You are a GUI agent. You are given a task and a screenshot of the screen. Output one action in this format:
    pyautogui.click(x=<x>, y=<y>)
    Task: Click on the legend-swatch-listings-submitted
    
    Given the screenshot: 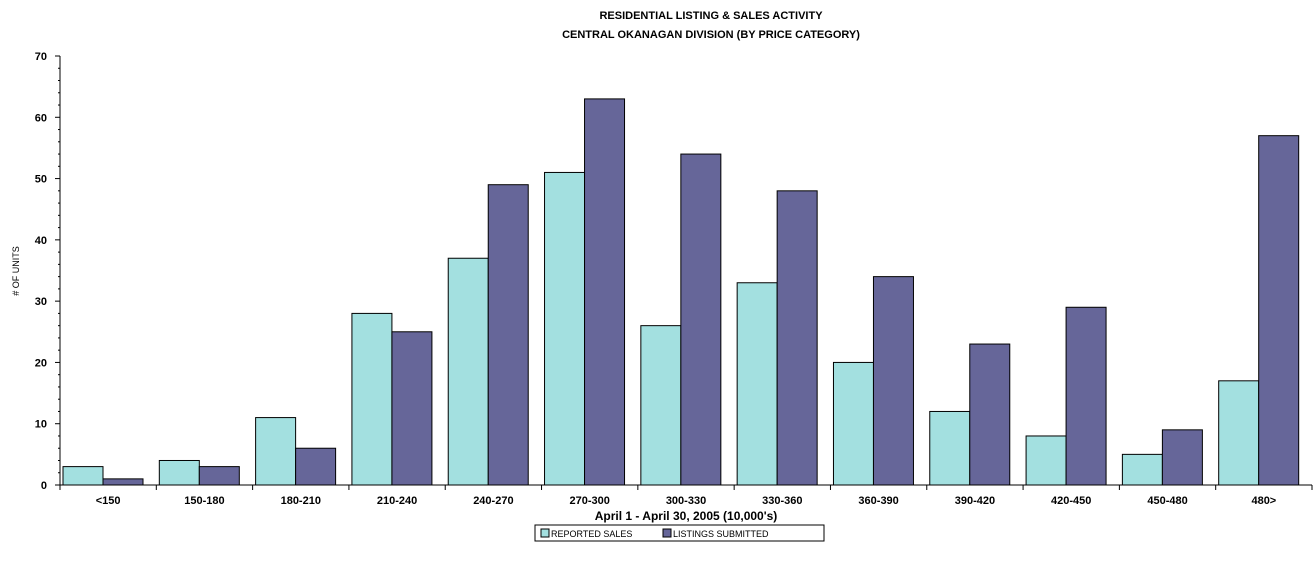 What is the action you would take?
    pyautogui.click(x=667, y=533)
    